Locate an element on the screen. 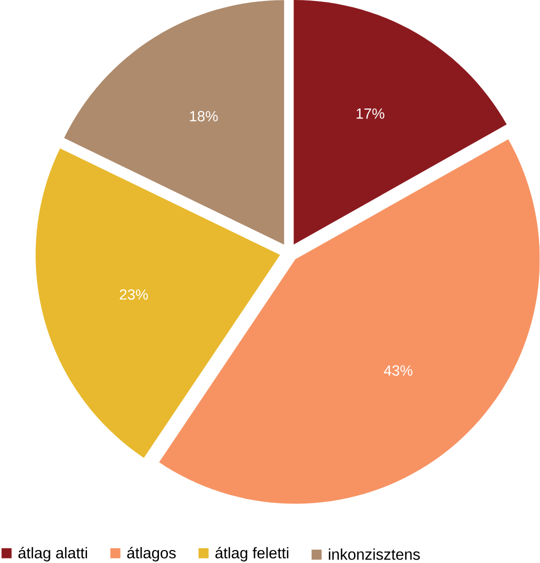 The width and height of the screenshot is (540, 563). legend-label: átlagos is located at coordinates (151, 554).